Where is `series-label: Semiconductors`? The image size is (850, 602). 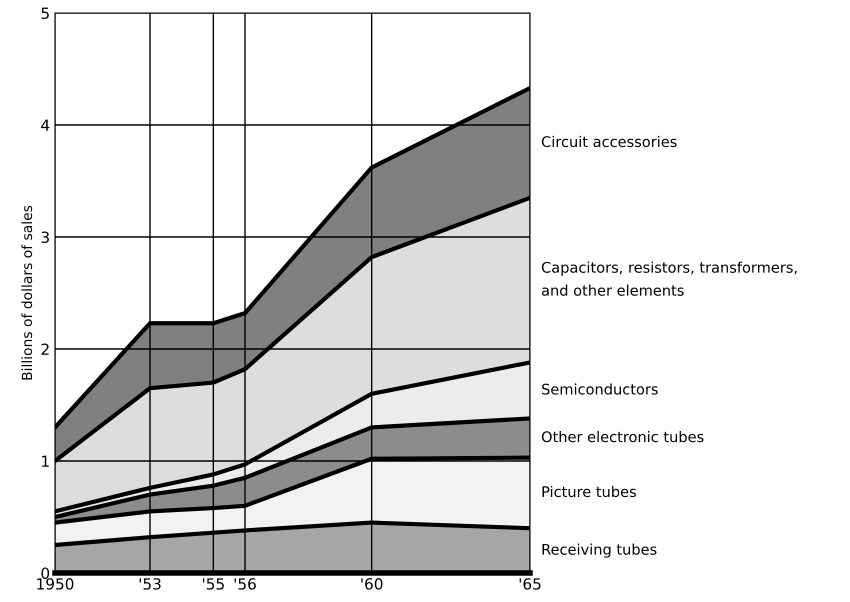
series-label: Semiconductors is located at coordinates (600, 389).